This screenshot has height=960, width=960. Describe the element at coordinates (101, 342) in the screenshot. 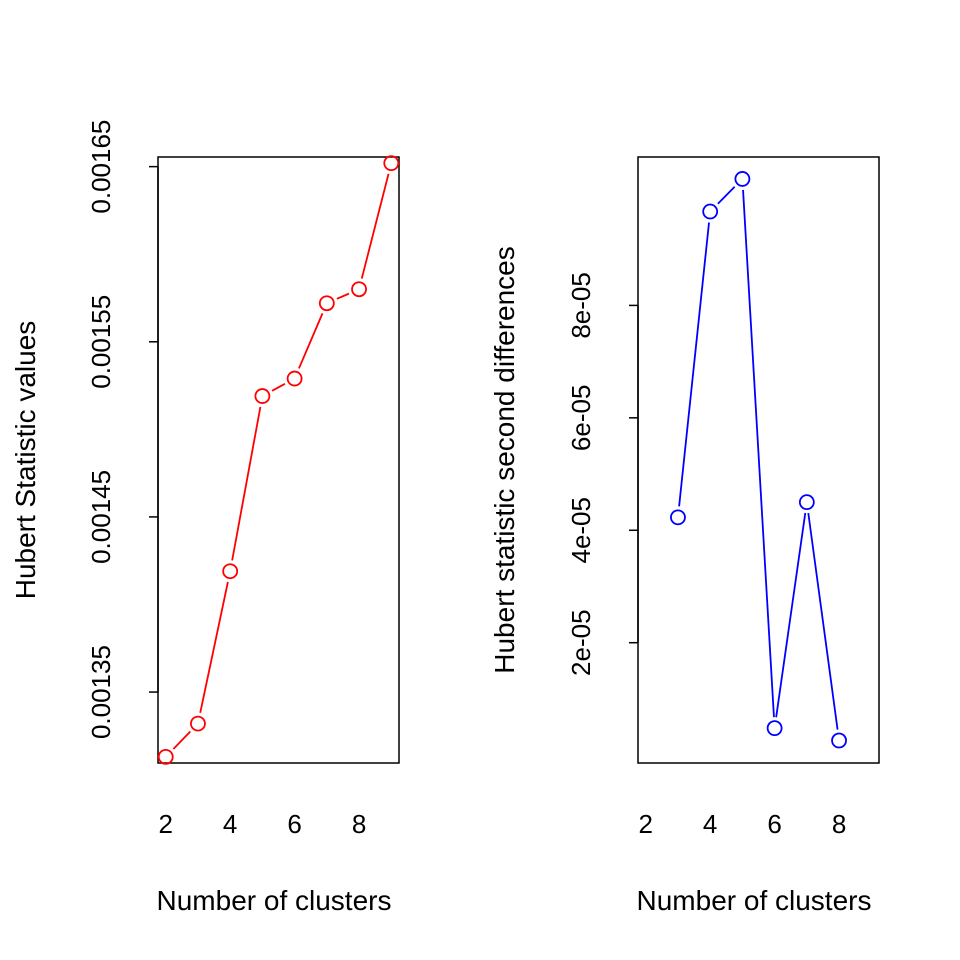

I see `y-tick-label: 0.00155` at that location.